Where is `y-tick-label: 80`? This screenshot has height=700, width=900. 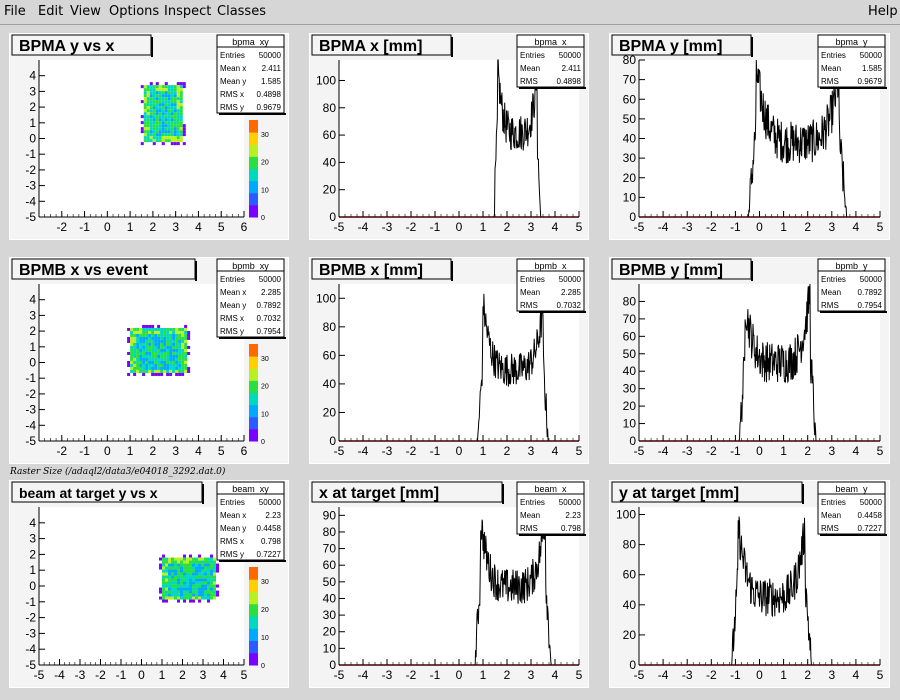 y-tick-label: 80 is located at coordinates (630, 60).